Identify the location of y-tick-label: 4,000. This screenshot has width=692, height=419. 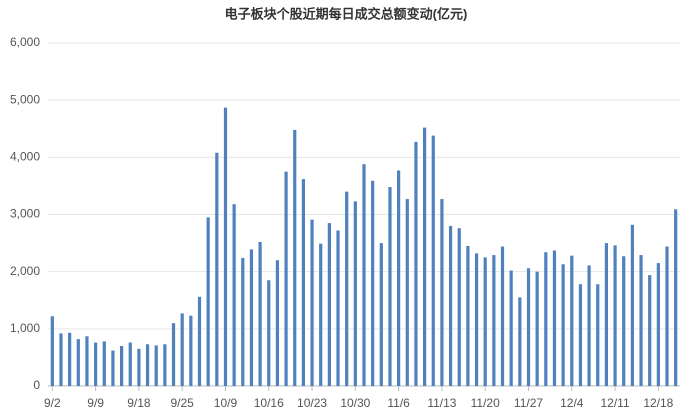
(25, 157).